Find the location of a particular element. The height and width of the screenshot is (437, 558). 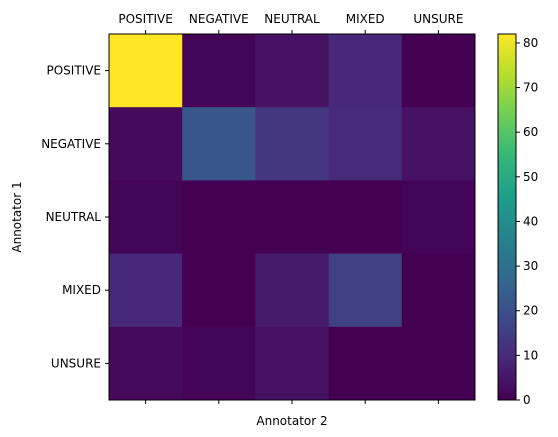

colorbar-tick-label: 80 is located at coordinates (530, 43).